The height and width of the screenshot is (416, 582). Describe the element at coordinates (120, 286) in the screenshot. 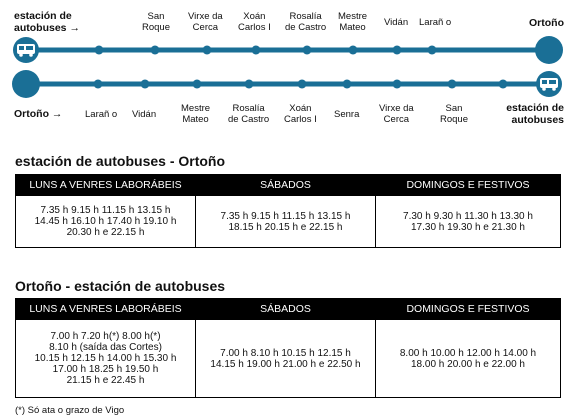

I see `schedule-title-inbound: Ortoño - estación de autobuses` at that location.